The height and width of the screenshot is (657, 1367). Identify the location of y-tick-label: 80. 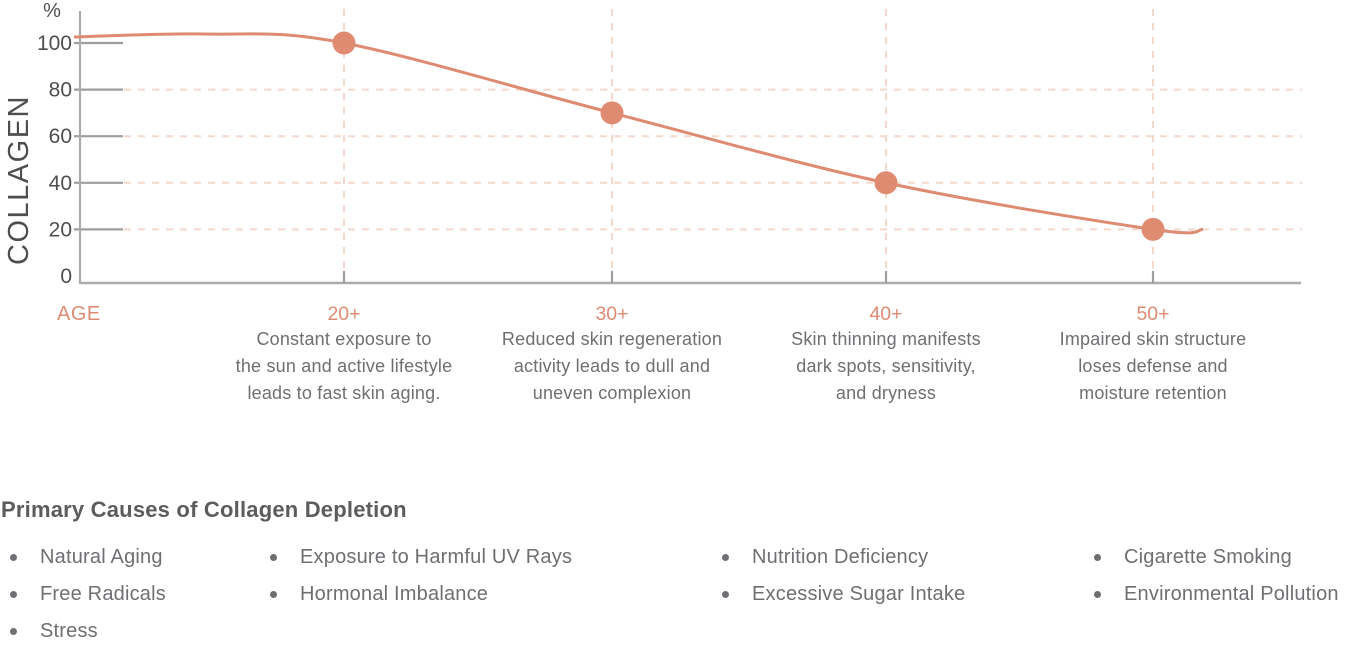
(60, 90).